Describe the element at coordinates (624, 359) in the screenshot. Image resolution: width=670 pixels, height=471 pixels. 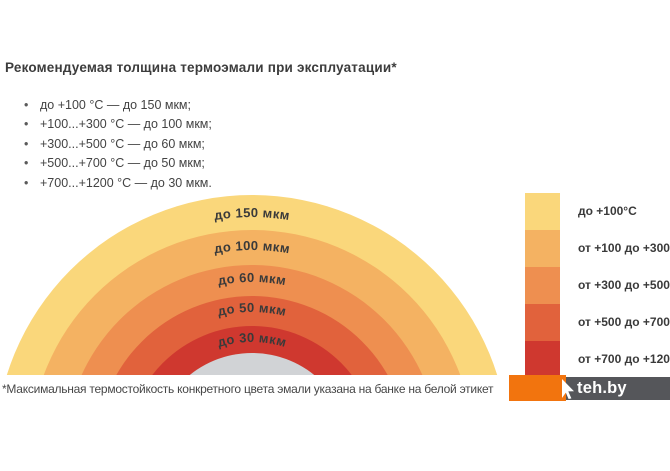
I see `legend-label: от +700 до +1200°C` at that location.